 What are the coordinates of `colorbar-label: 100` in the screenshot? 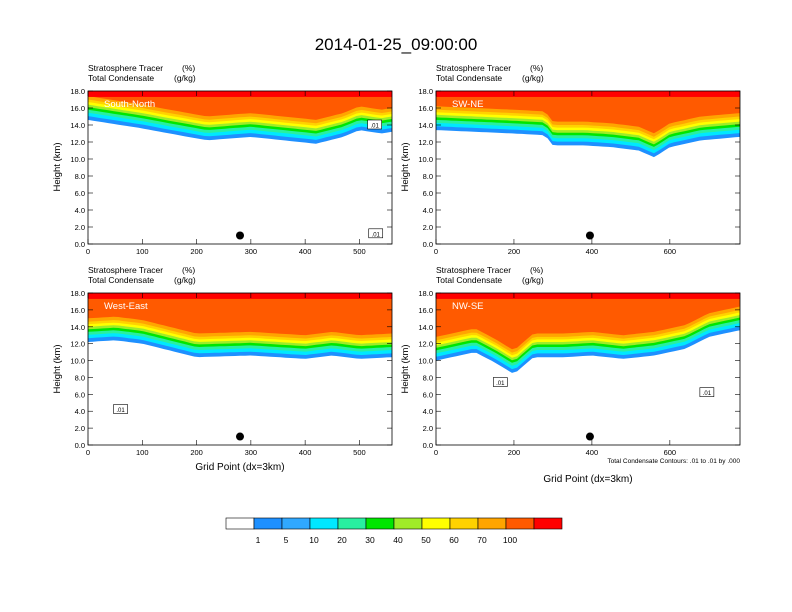 It's located at (510, 540).